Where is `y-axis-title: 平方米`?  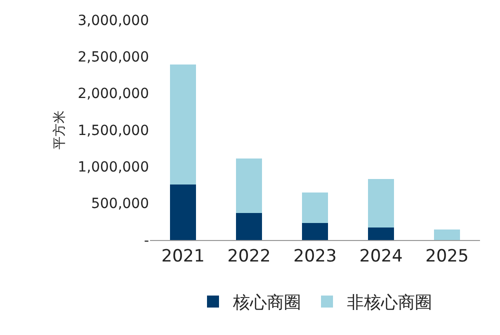 y-axis-title: 平方米 is located at coordinates (60, 130).